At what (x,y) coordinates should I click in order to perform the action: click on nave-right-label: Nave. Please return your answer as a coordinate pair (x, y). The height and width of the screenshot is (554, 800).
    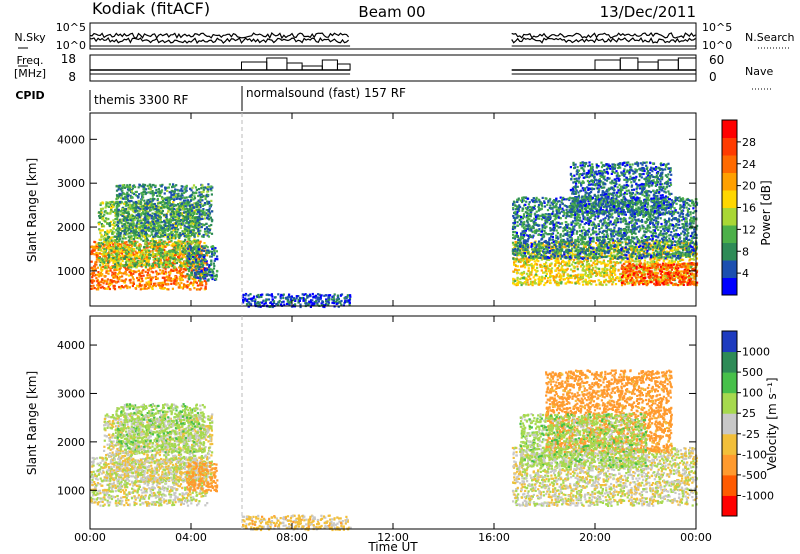
    Looking at the image, I should click on (759, 71).